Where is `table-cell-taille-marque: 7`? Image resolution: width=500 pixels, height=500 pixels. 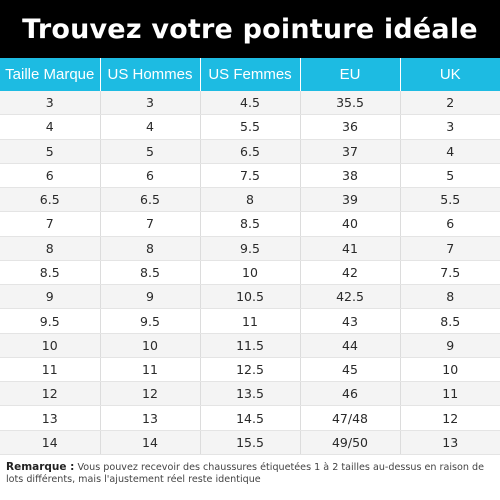 table-cell-taille-marque: 7 is located at coordinates (50, 224).